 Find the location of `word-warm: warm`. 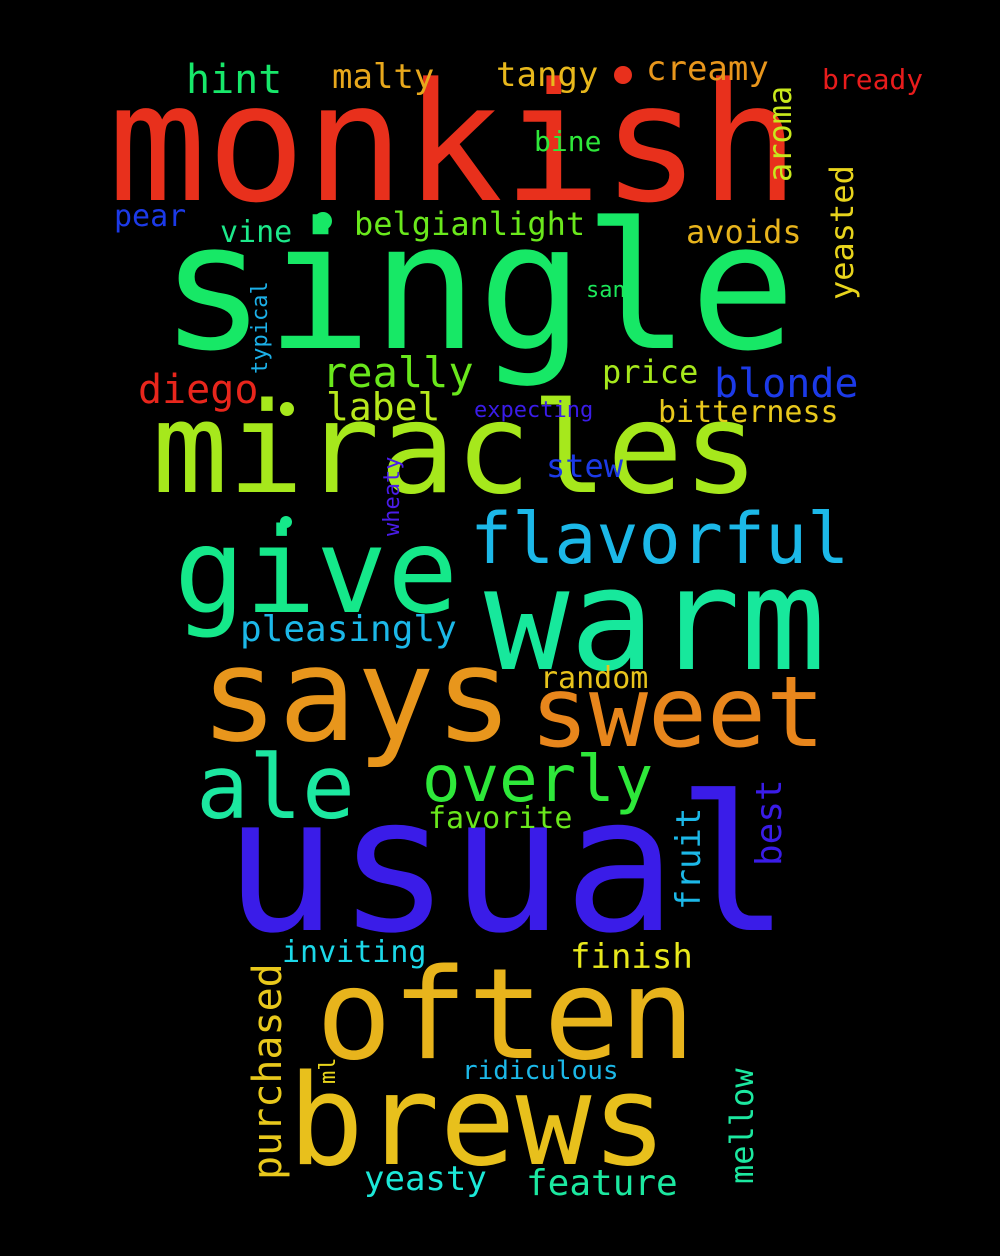

word-warm: warm is located at coordinates (655, 620).